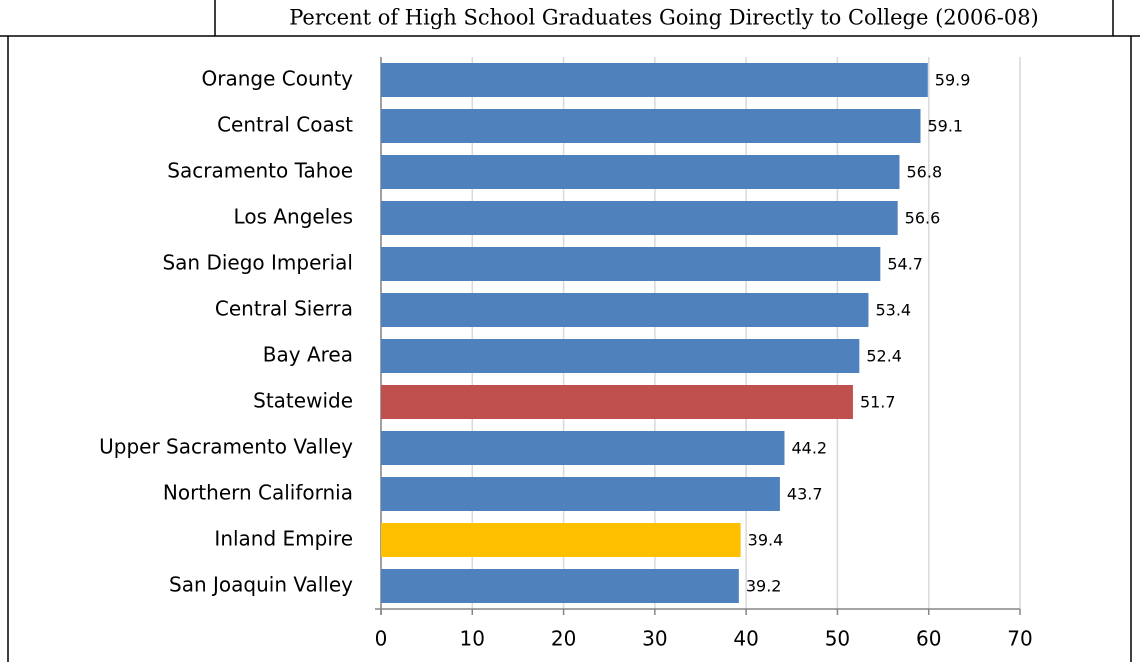 This screenshot has height=662, width=1140. I want to click on value-label: 43.7, so click(805, 494).